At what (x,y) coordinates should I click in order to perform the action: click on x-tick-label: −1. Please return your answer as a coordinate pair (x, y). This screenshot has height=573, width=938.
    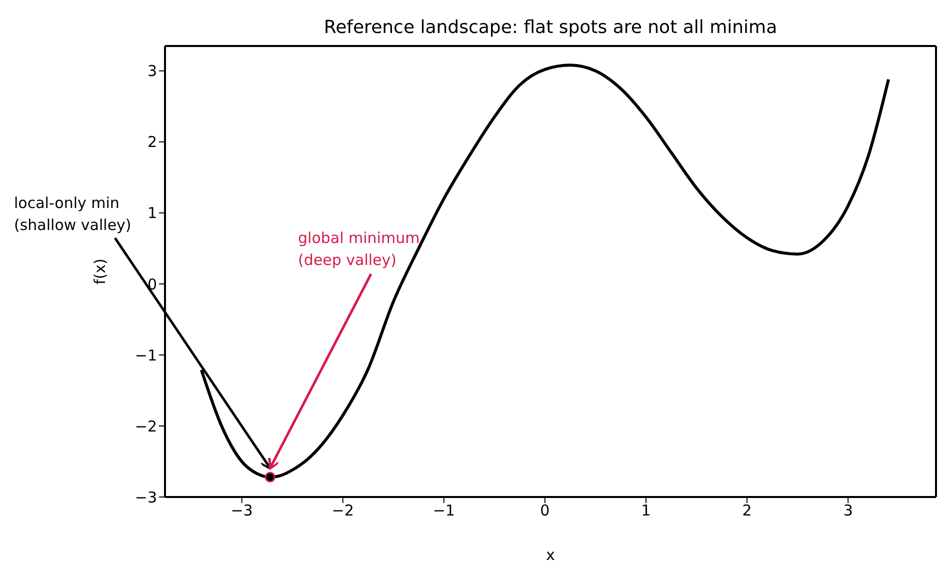
    Looking at the image, I should click on (443, 511).